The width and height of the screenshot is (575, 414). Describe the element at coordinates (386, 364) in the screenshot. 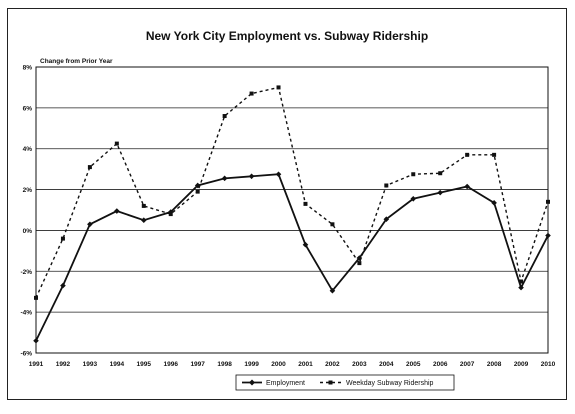

I see `x-tick-label: 2004` at that location.